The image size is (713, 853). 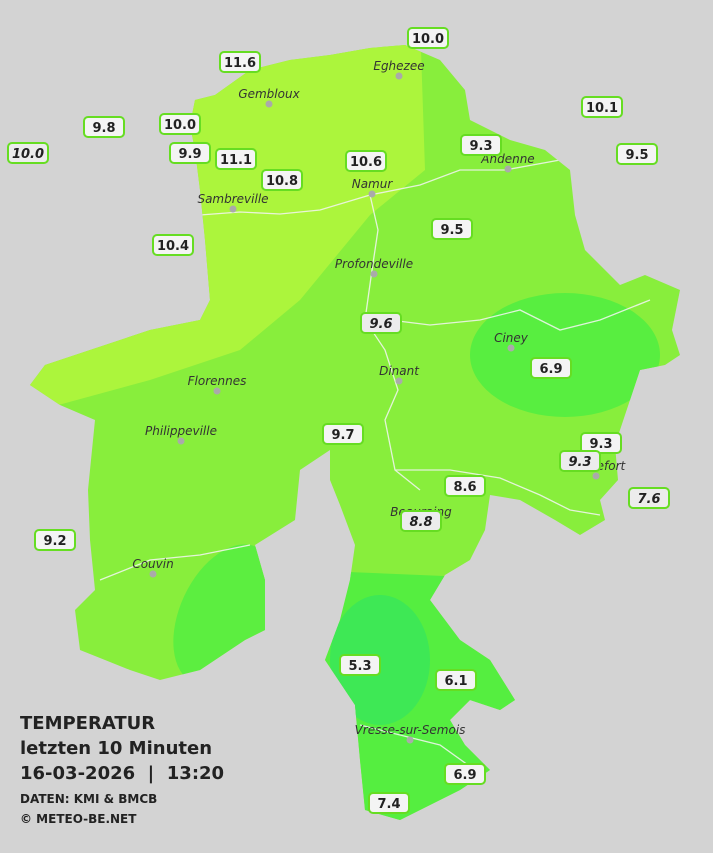 I want to click on station: 10.4, so click(x=173, y=245).